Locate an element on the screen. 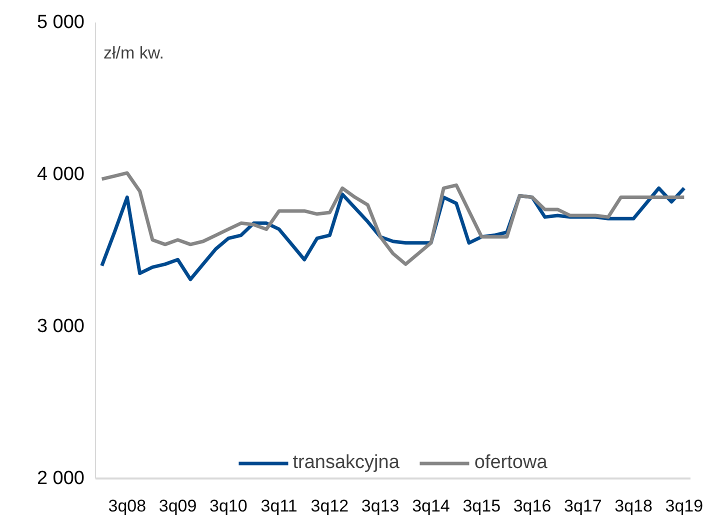 The width and height of the screenshot is (725, 518). x-tick-label: 3q17 is located at coordinates (583, 506).